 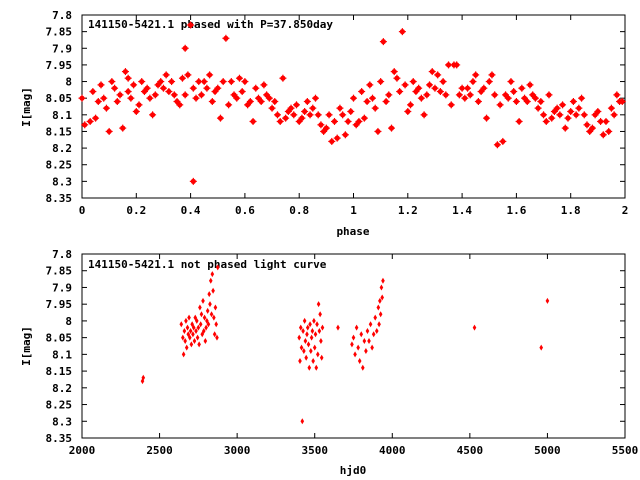 I want to click on unphased-y-tick-label: 8.35, so click(x=59, y=438).